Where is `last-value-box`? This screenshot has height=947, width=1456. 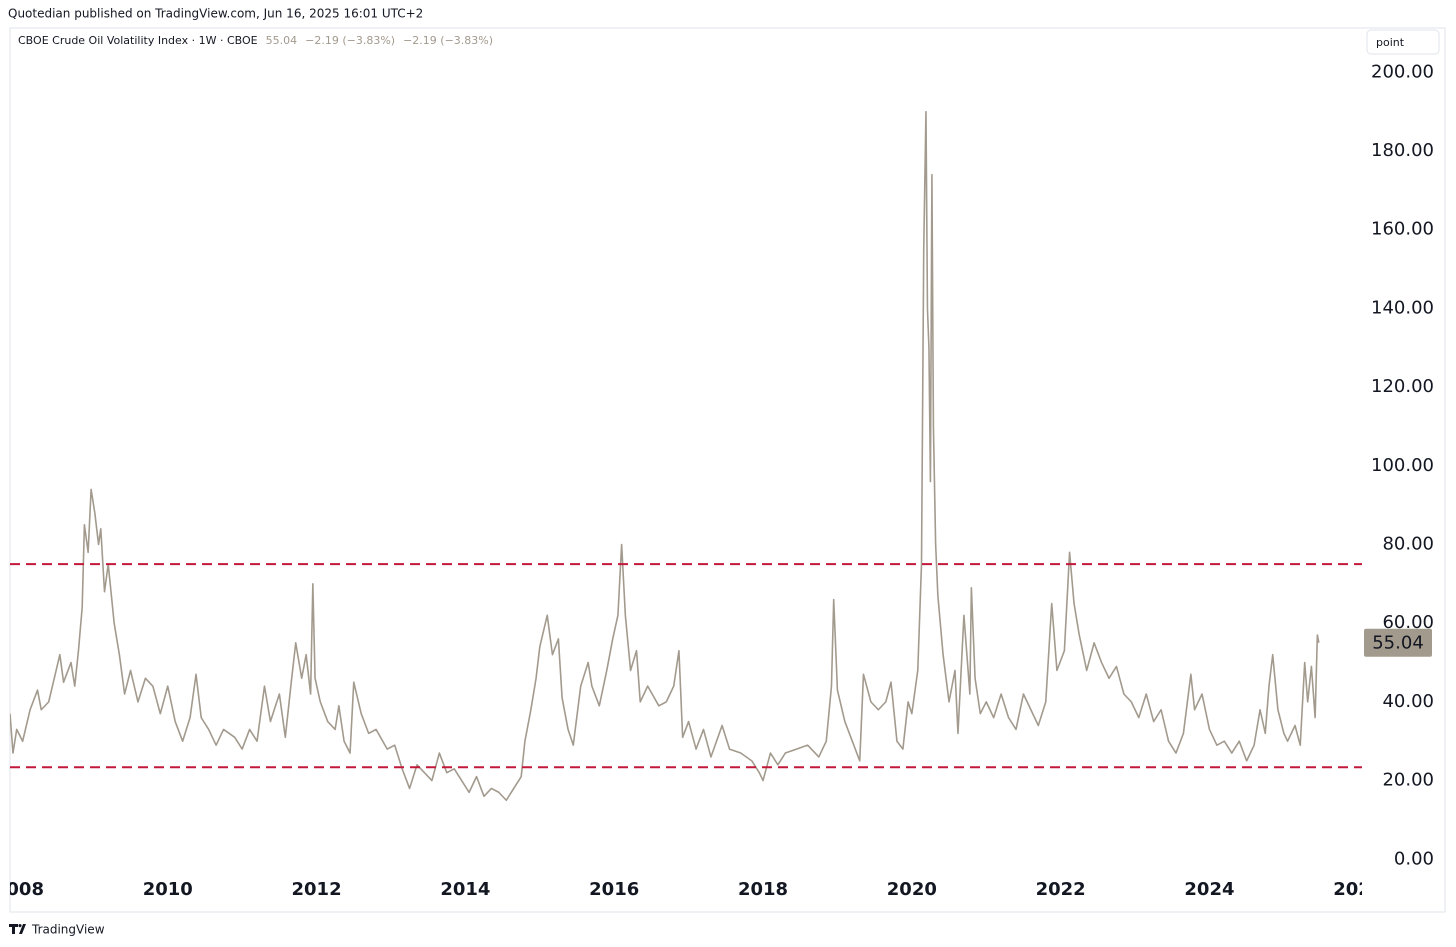
last-value-box is located at coordinates (1398, 642).